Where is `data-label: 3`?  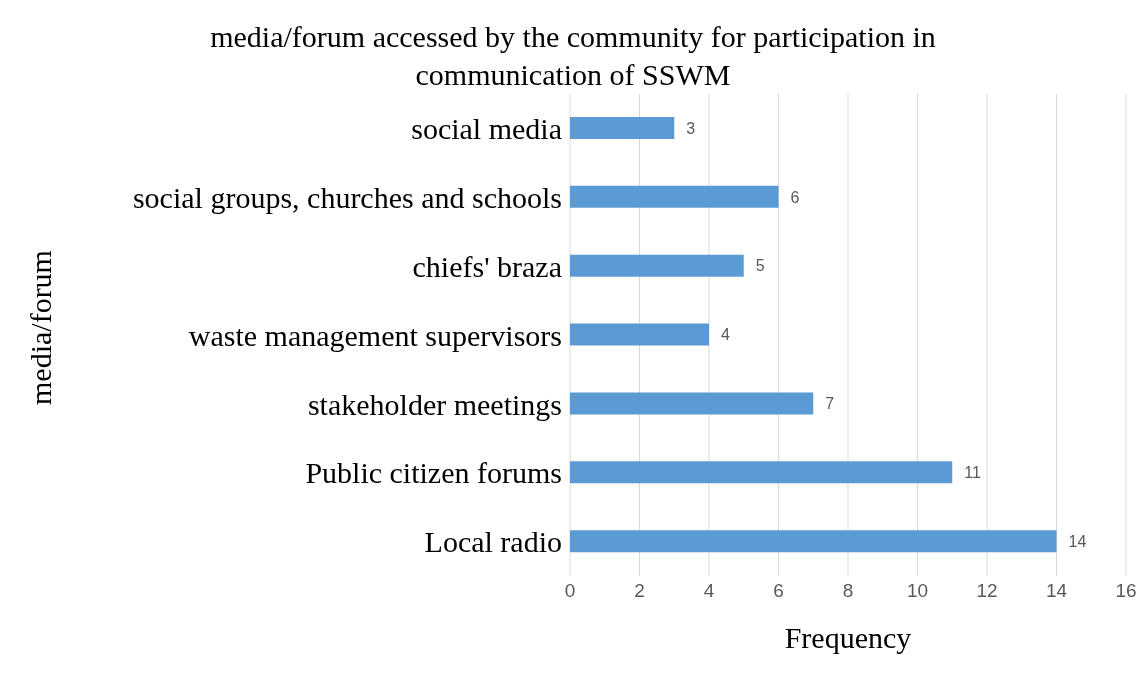 data-label: 3 is located at coordinates (691, 128).